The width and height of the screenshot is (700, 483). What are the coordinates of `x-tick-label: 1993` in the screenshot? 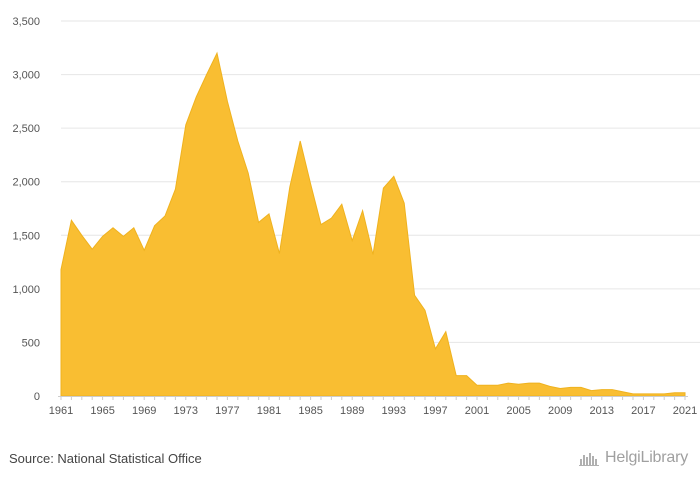 It's located at (394, 411).